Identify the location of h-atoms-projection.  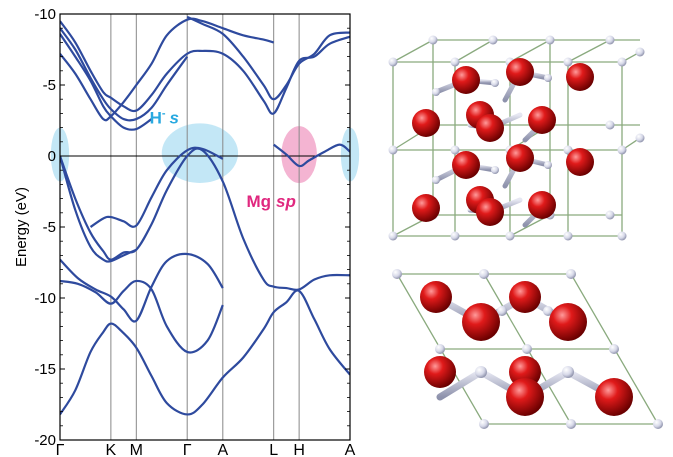
(527, 349).